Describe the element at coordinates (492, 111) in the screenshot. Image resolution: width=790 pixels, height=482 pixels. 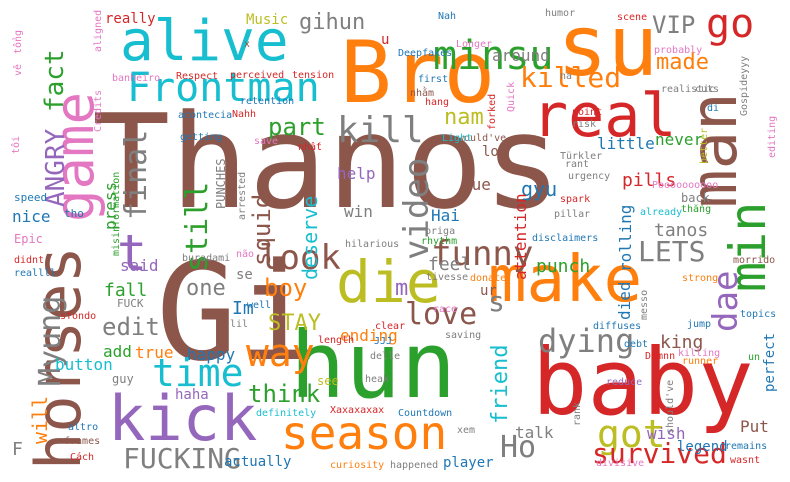
I see `word: forked` at that location.